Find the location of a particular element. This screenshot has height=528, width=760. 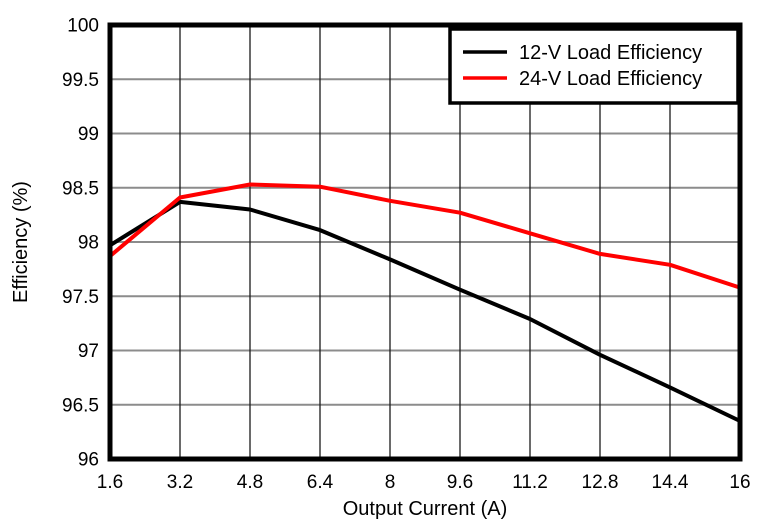

legend-label-24v: 24-V Load Efficiency is located at coordinates (610, 79).